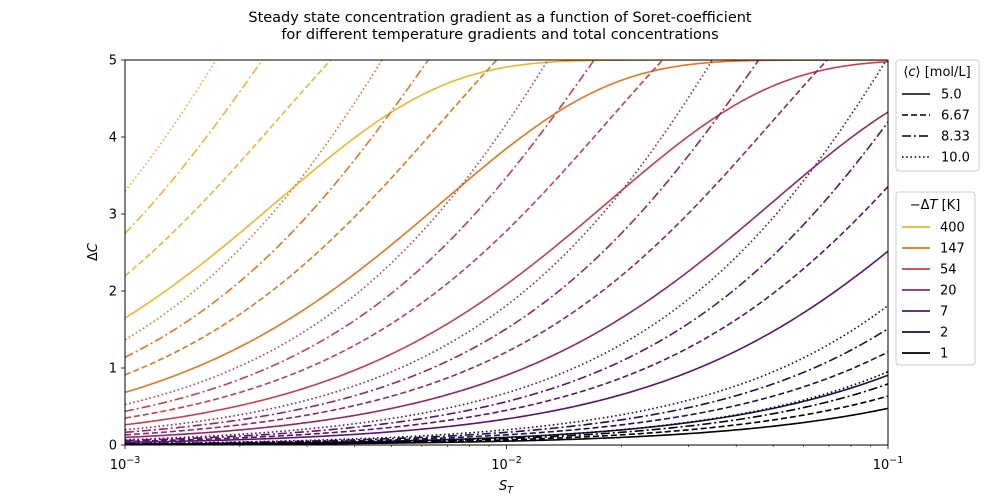 Image resolution: width=1000 pixels, height=500 pixels. What do you see at coordinates (506, 407) in the screenshot?
I see `series-line-dT1-c10.0` at bounding box center [506, 407].